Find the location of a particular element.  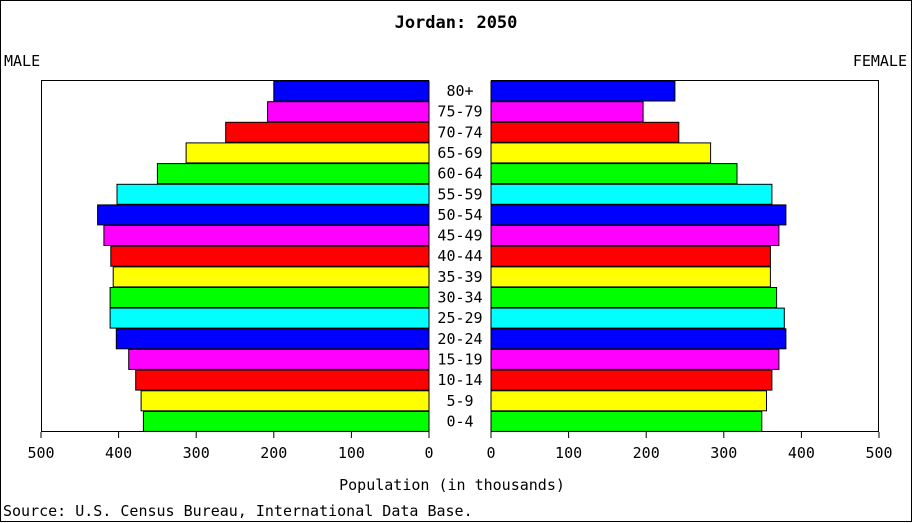

female-bar-80+ is located at coordinates (583, 91).